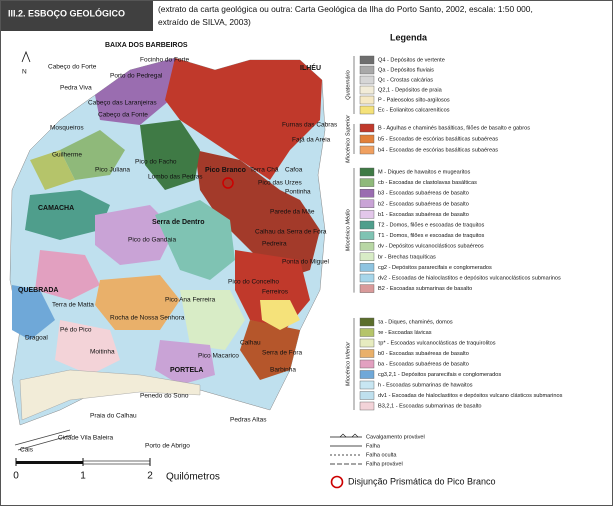  Describe the element at coordinates (348, 363) in the screenshot. I see `group-label: Miocénico Inferior` at that location.